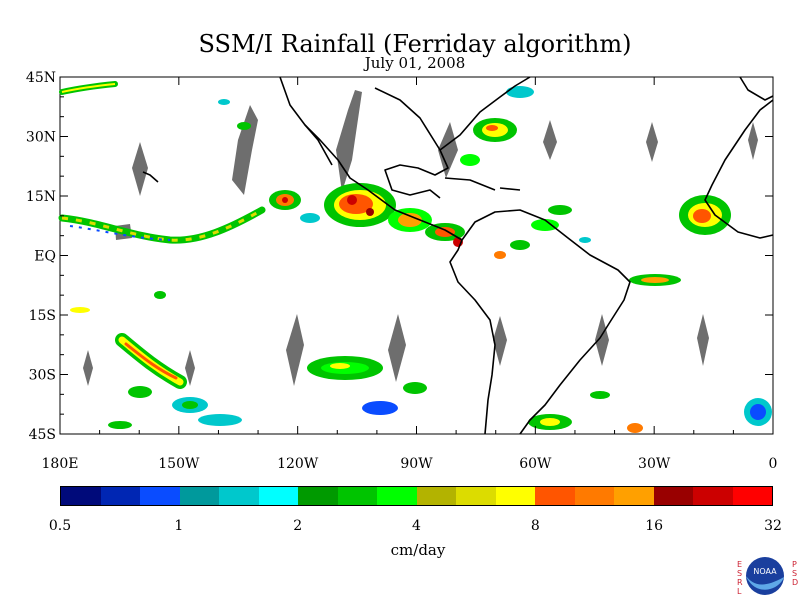  I want to click on noaa-logo-text: NOAA, so click(765, 571).